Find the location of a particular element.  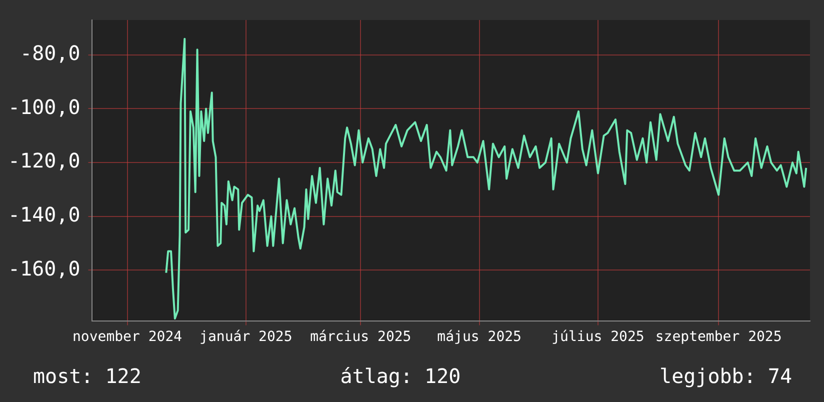

x-tick-label: november 2024 is located at coordinates (127, 337).